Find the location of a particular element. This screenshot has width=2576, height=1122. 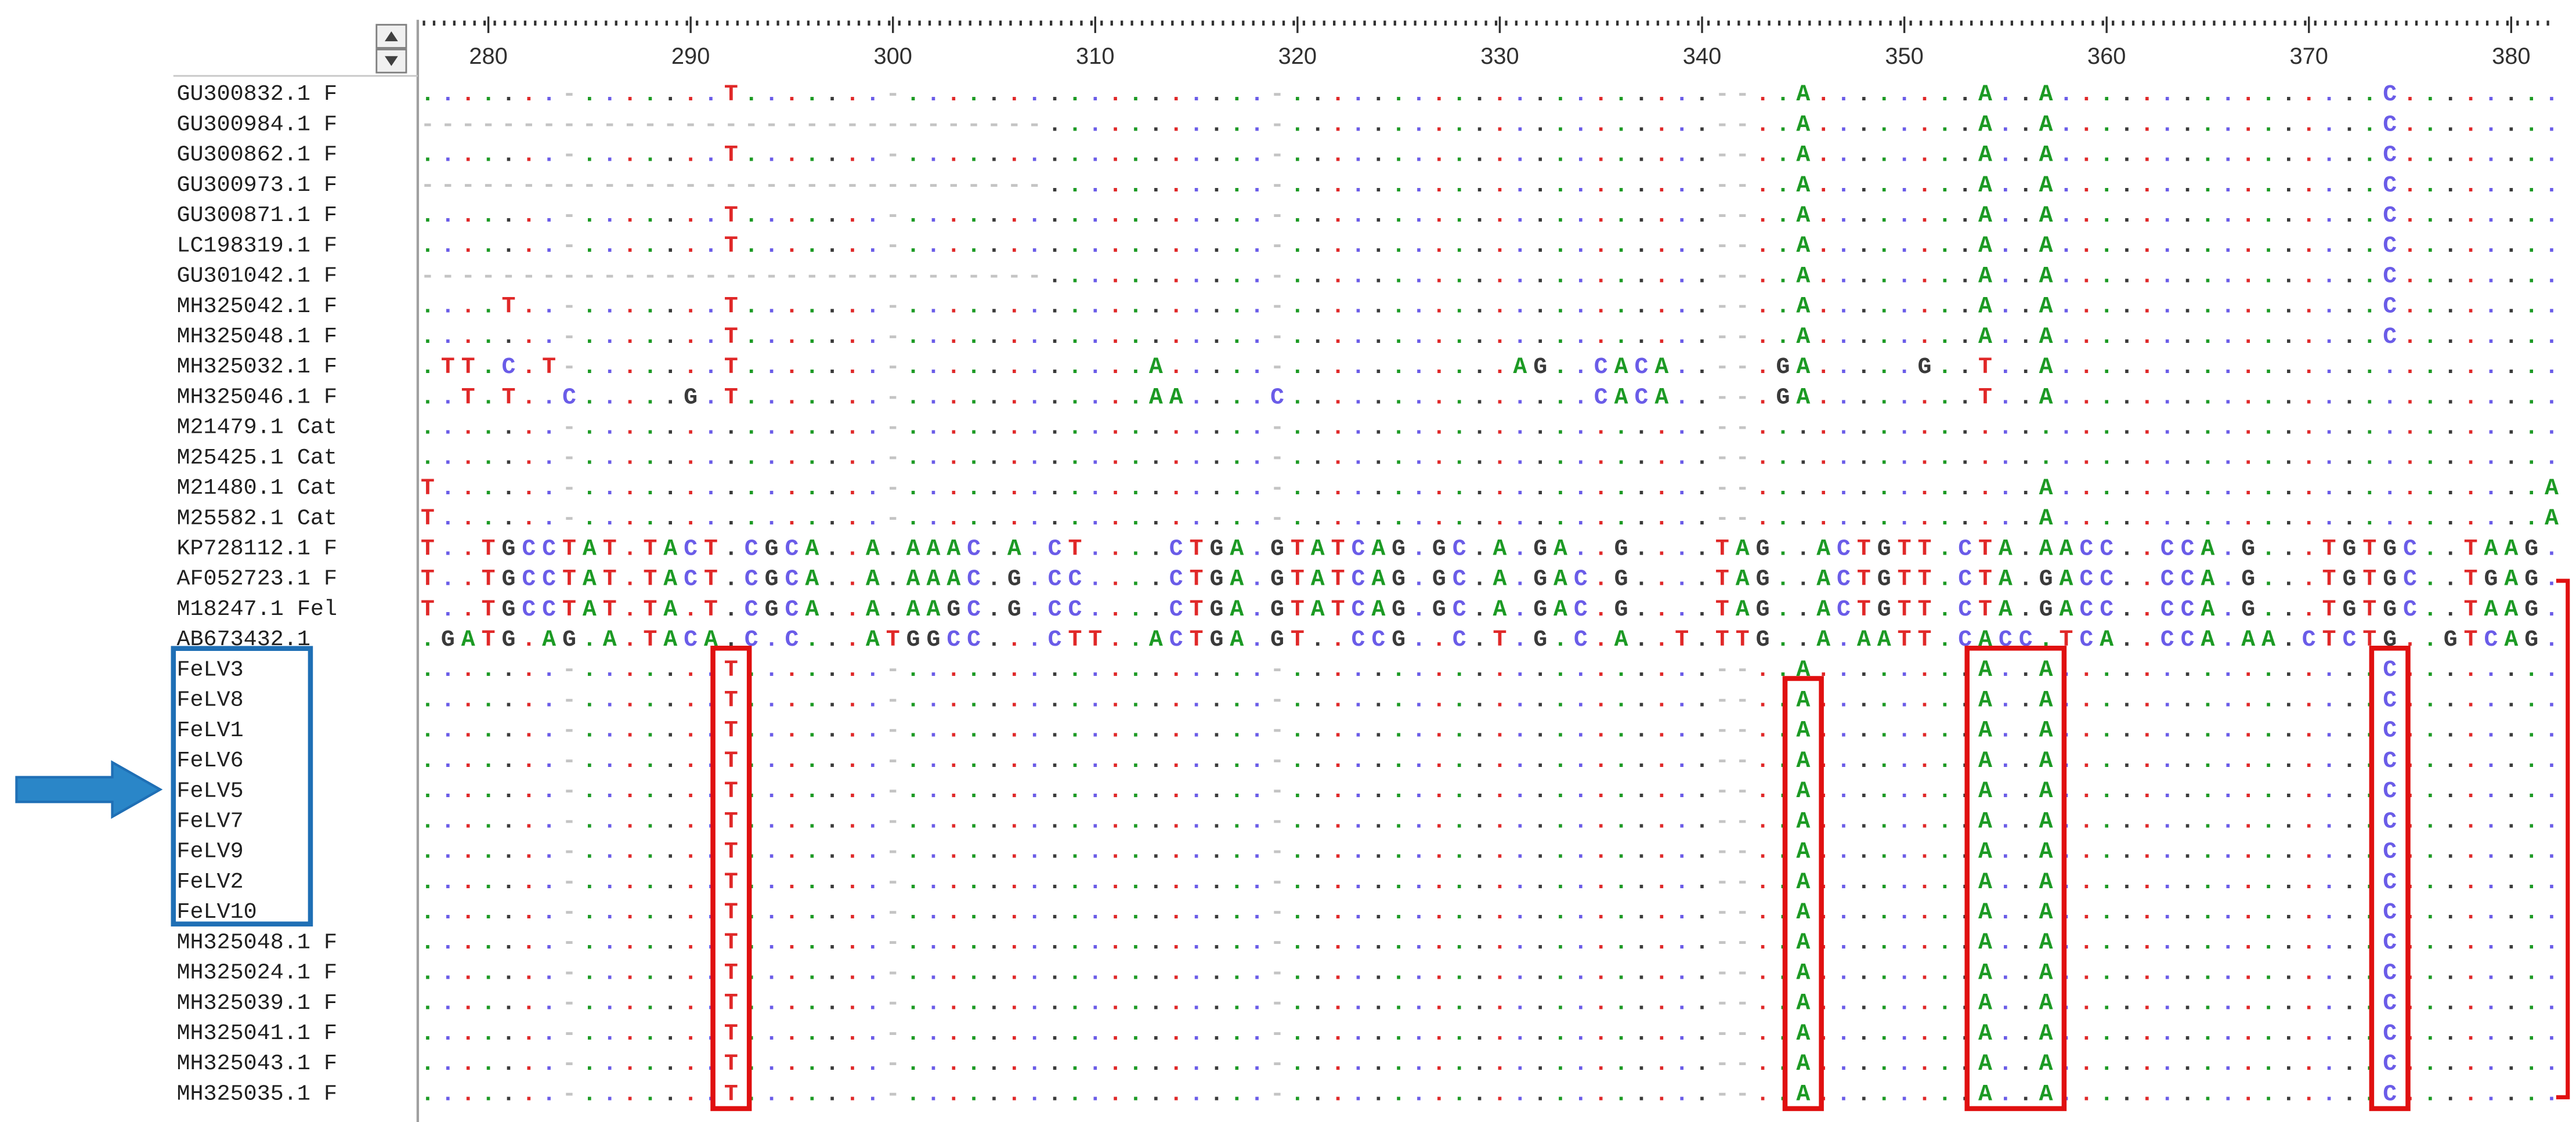

ruler-label: 330 is located at coordinates (1499, 56).